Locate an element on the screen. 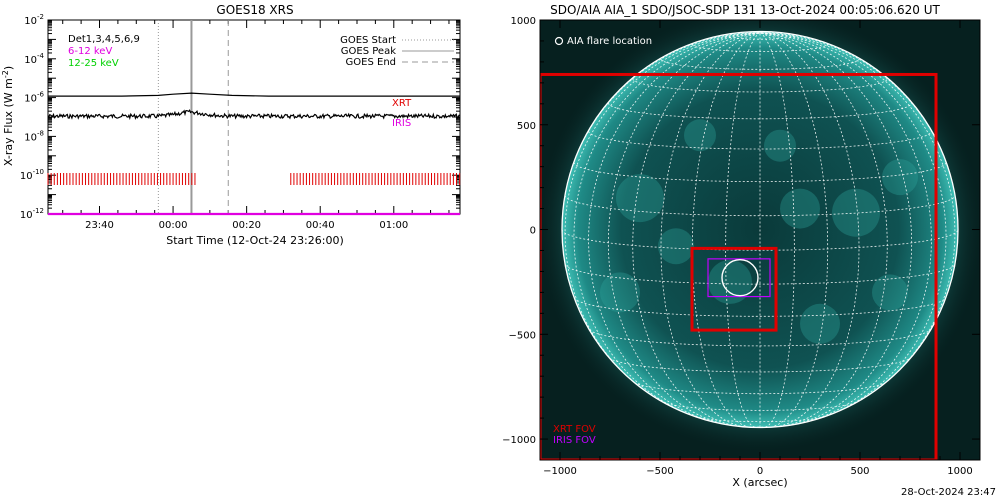 The width and height of the screenshot is (1000, 504). goes-chart-title: GOES18 XRS is located at coordinates (254, 10).